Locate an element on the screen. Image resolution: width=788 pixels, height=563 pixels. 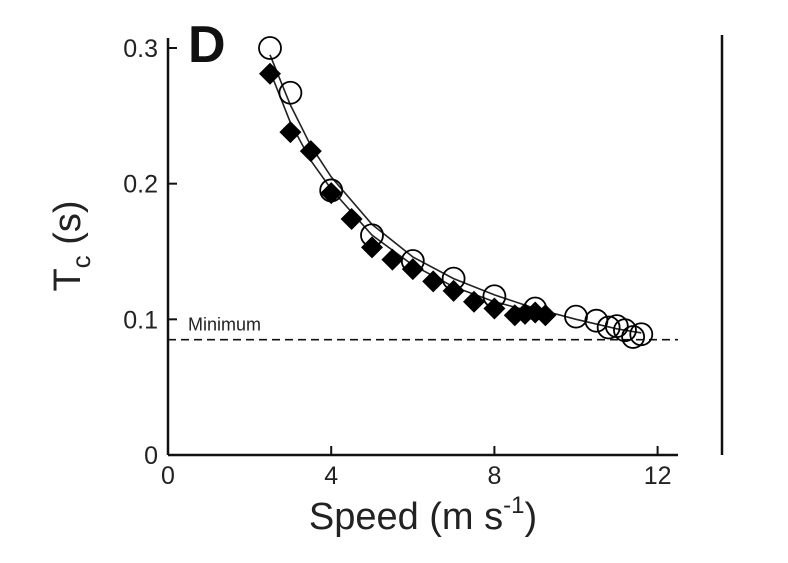
x-tick-label: 4 is located at coordinates (331, 476).